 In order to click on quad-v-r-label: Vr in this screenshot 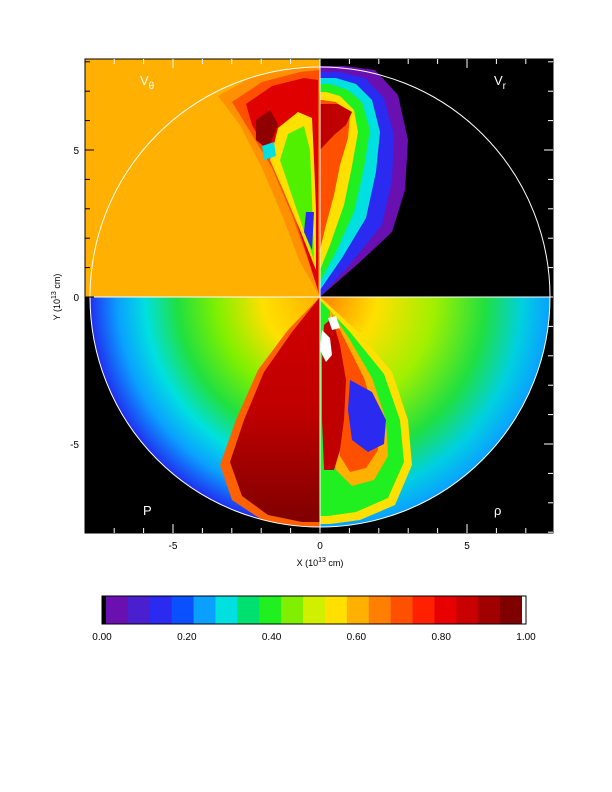, I will do `click(500, 82)`.